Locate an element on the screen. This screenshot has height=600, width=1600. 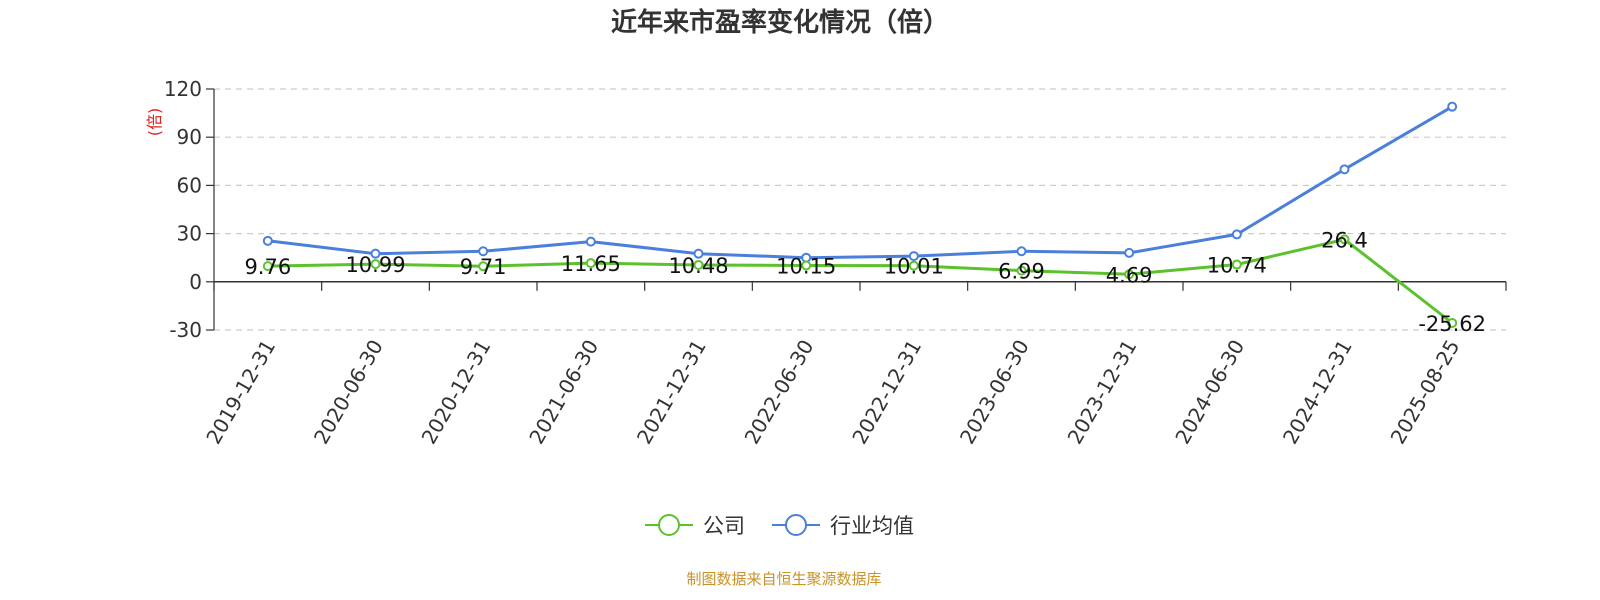
x-tick-label: 2020-06-30 is located at coordinates (348, 392).